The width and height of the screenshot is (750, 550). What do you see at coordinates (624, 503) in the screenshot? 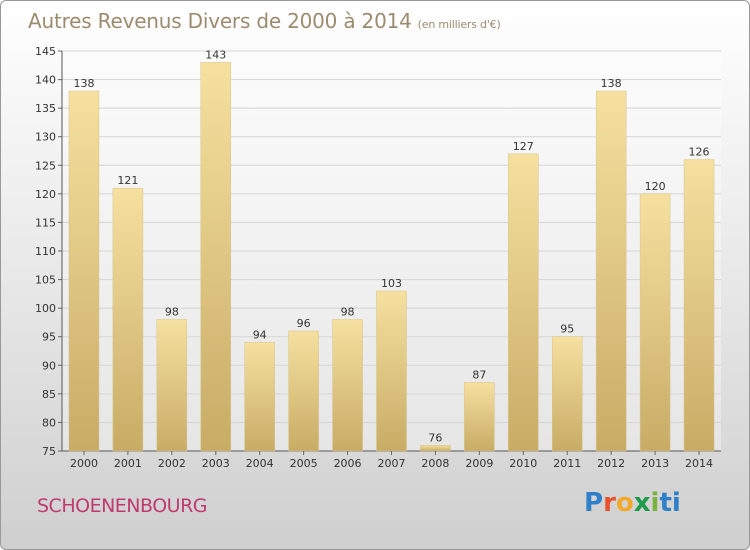
I see `logo-letter: o` at bounding box center [624, 503].